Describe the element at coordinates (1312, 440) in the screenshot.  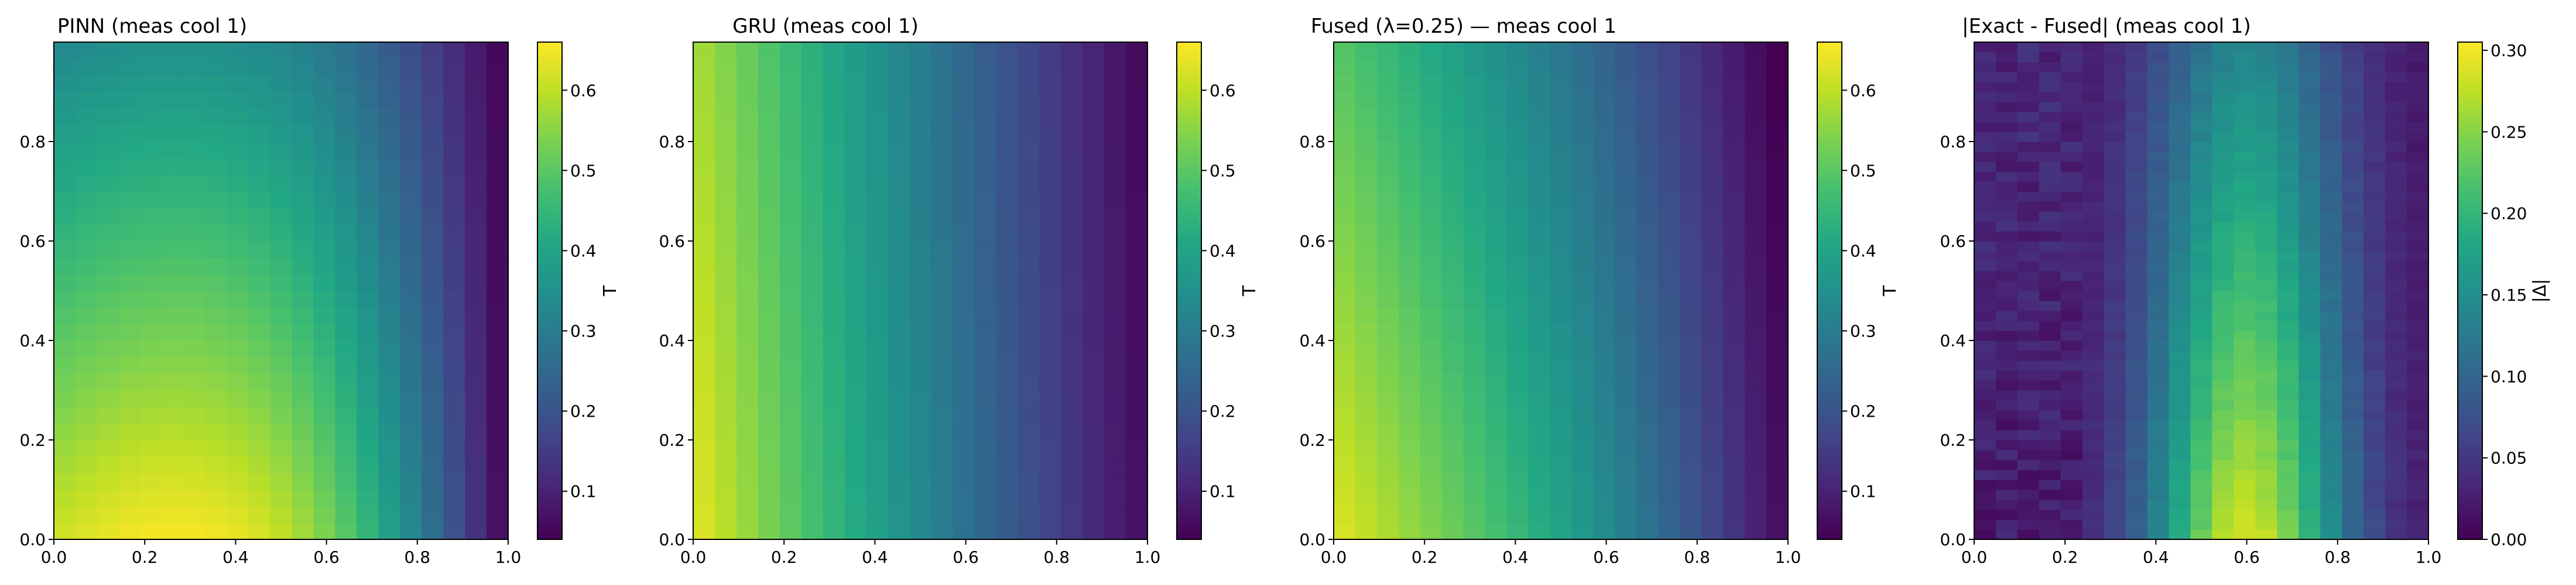
I see `y-tick-label: 0.2` at that location.